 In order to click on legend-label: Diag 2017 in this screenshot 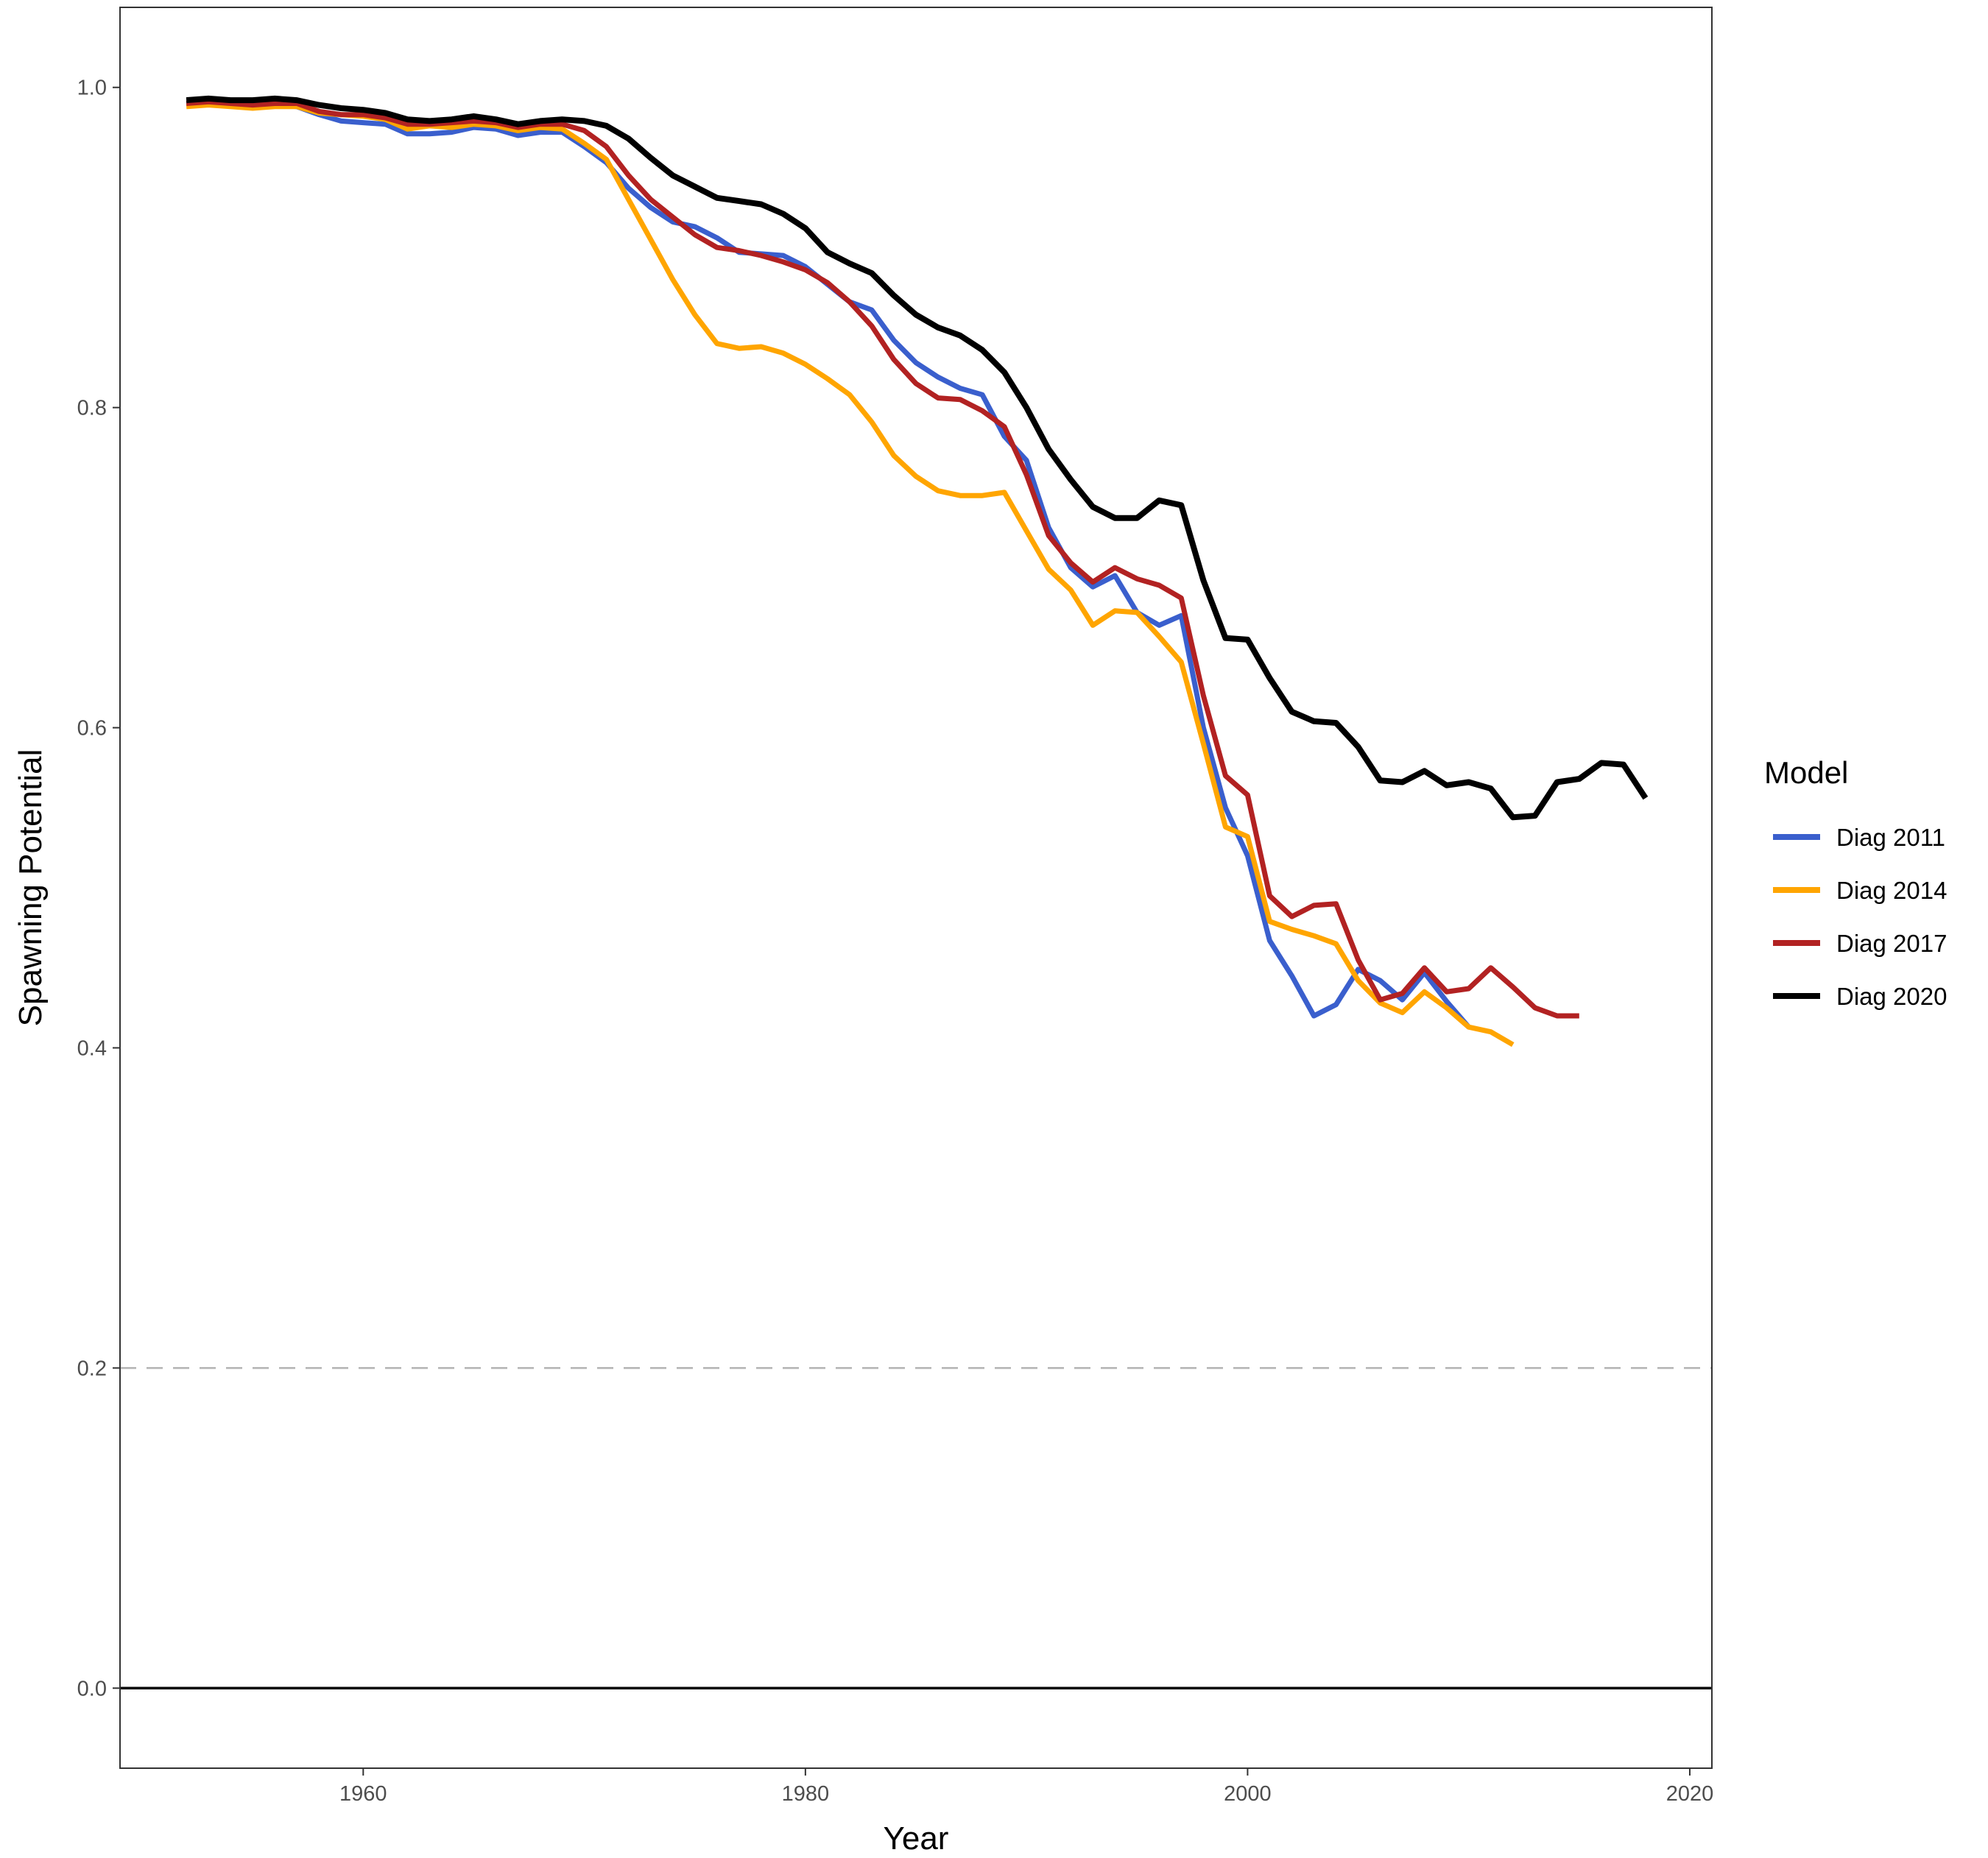, I will do `click(1891, 943)`.